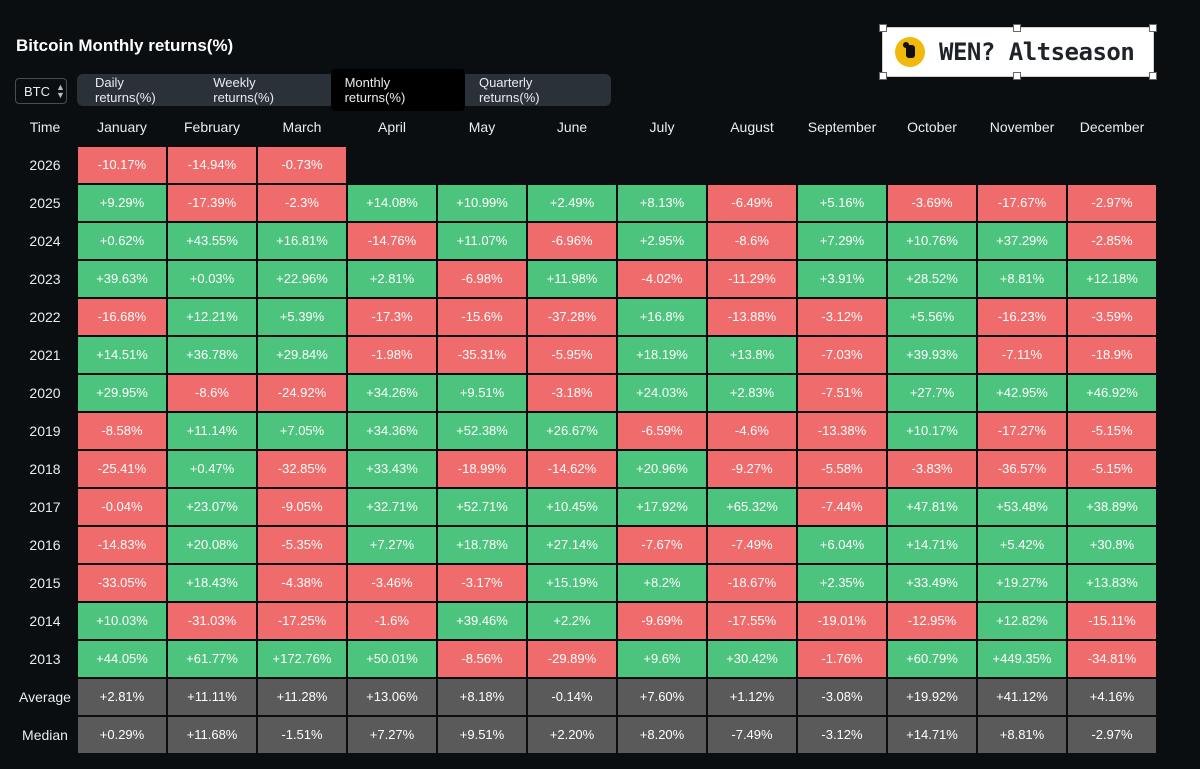  Describe the element at coordinates (572, 545) in the screenshot. I see `return-cell: +27.14%` at that location.